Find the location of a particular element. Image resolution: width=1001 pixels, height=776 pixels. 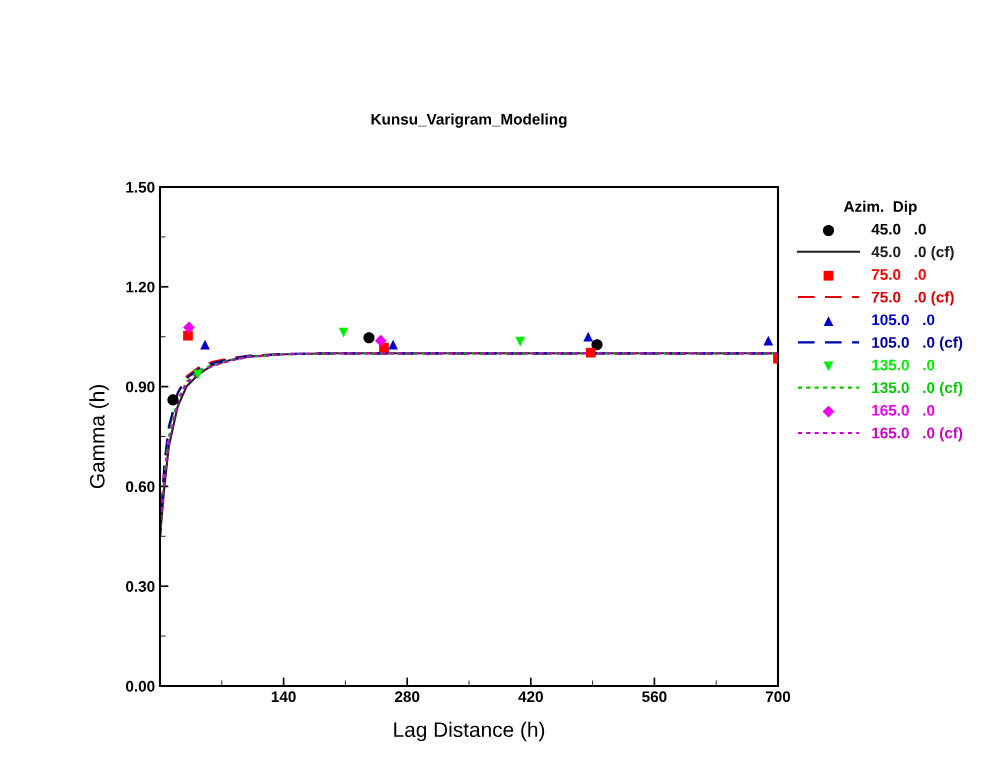

text: 75.0 .0 is located at coordinates (898, 274).